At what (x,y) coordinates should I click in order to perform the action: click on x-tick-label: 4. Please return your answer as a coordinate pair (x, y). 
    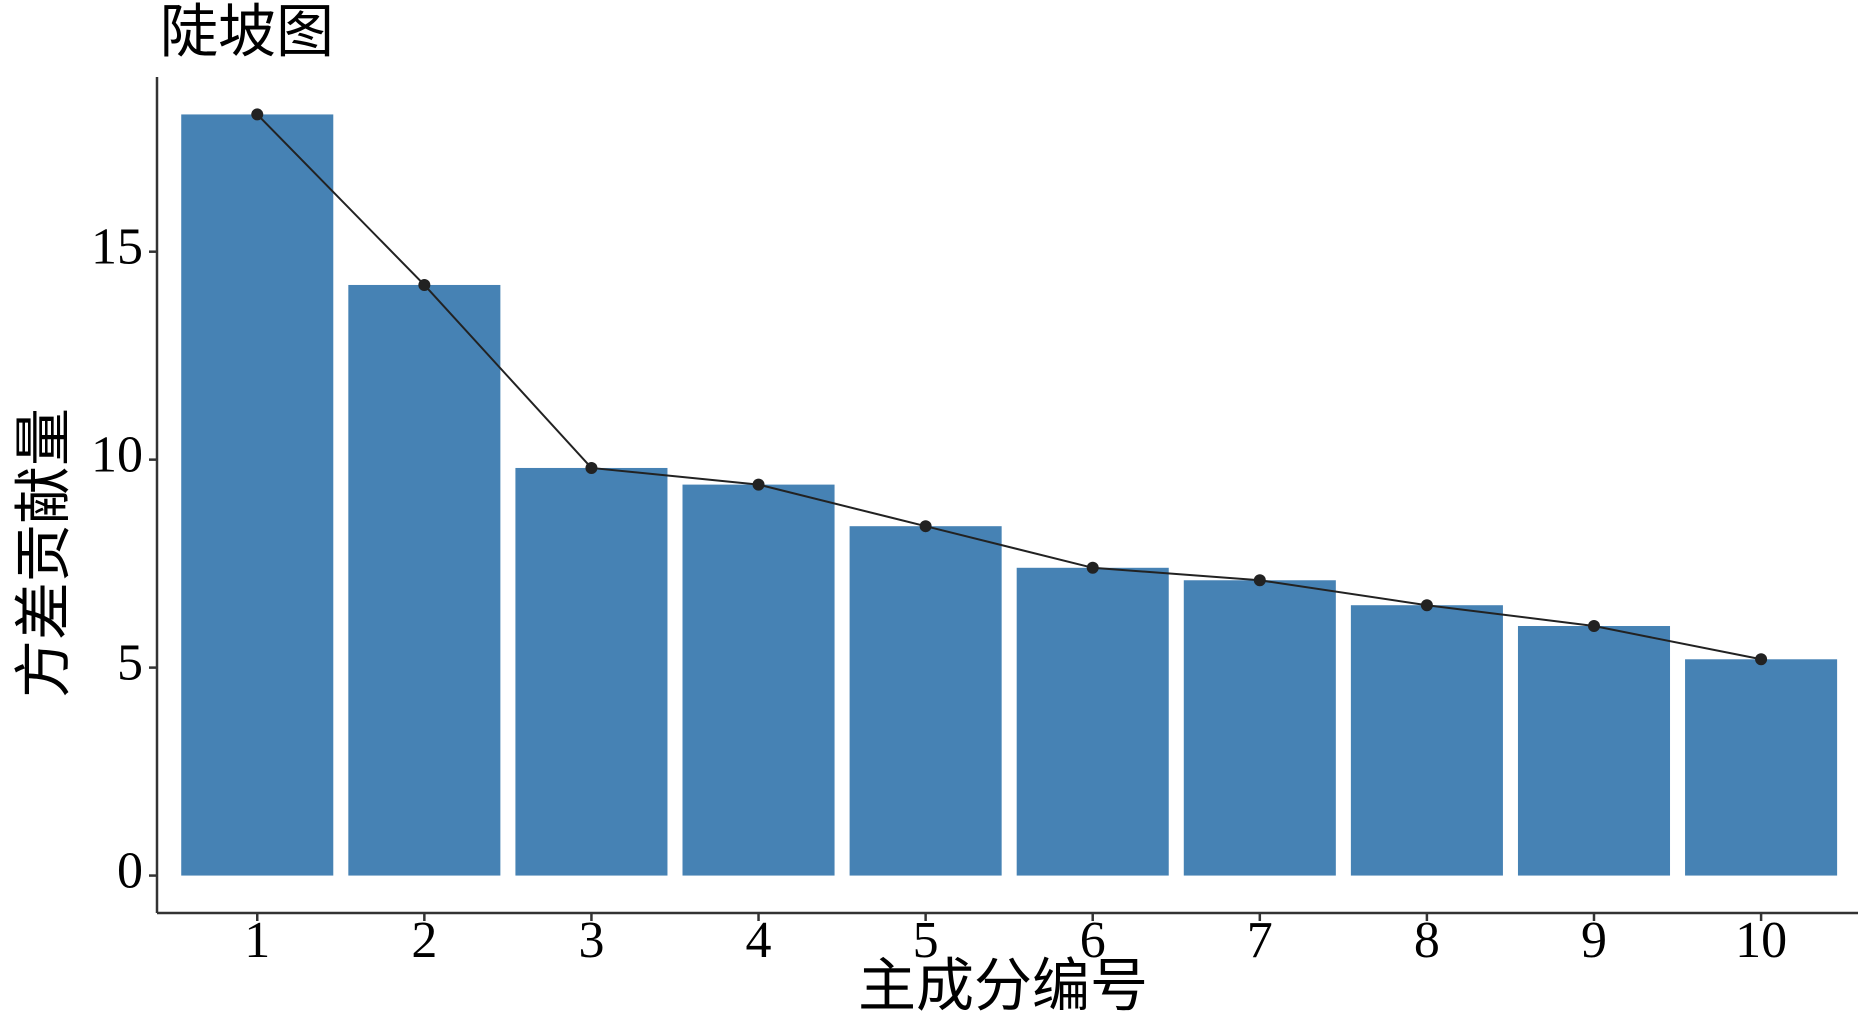
    Looking at the image, I should click on (759, 940).